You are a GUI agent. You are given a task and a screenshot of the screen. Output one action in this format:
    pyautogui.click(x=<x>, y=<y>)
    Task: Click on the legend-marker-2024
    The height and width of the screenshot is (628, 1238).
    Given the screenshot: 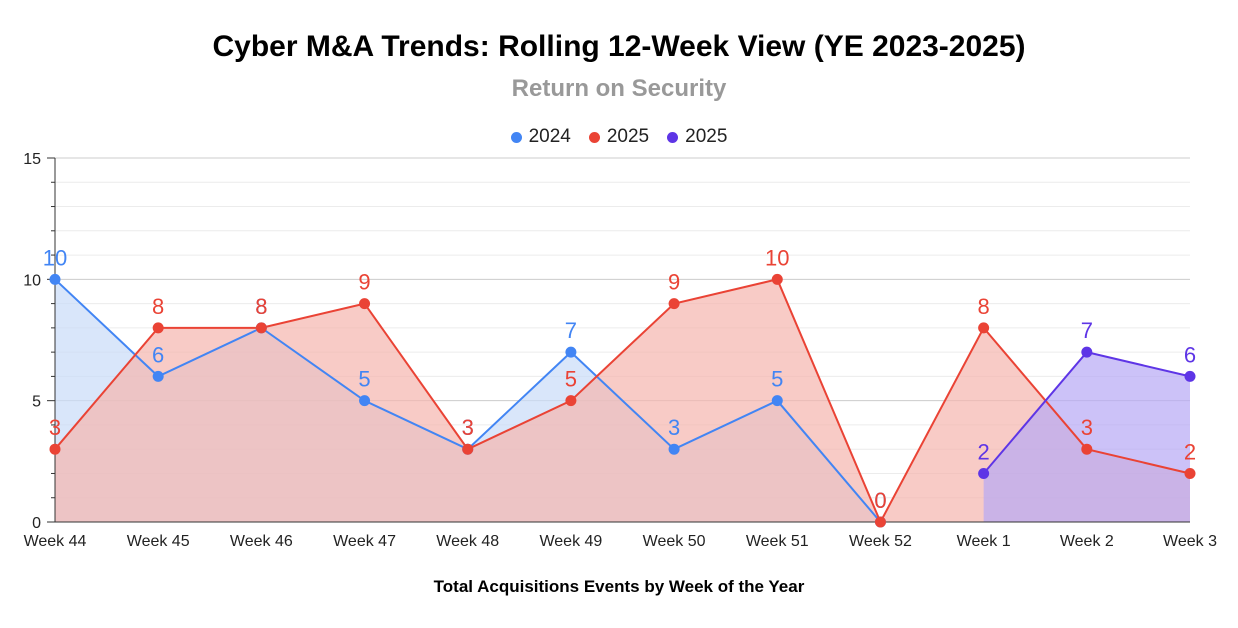 What is the action you would take?
    pyautogui.click(x=516, y=137)
    